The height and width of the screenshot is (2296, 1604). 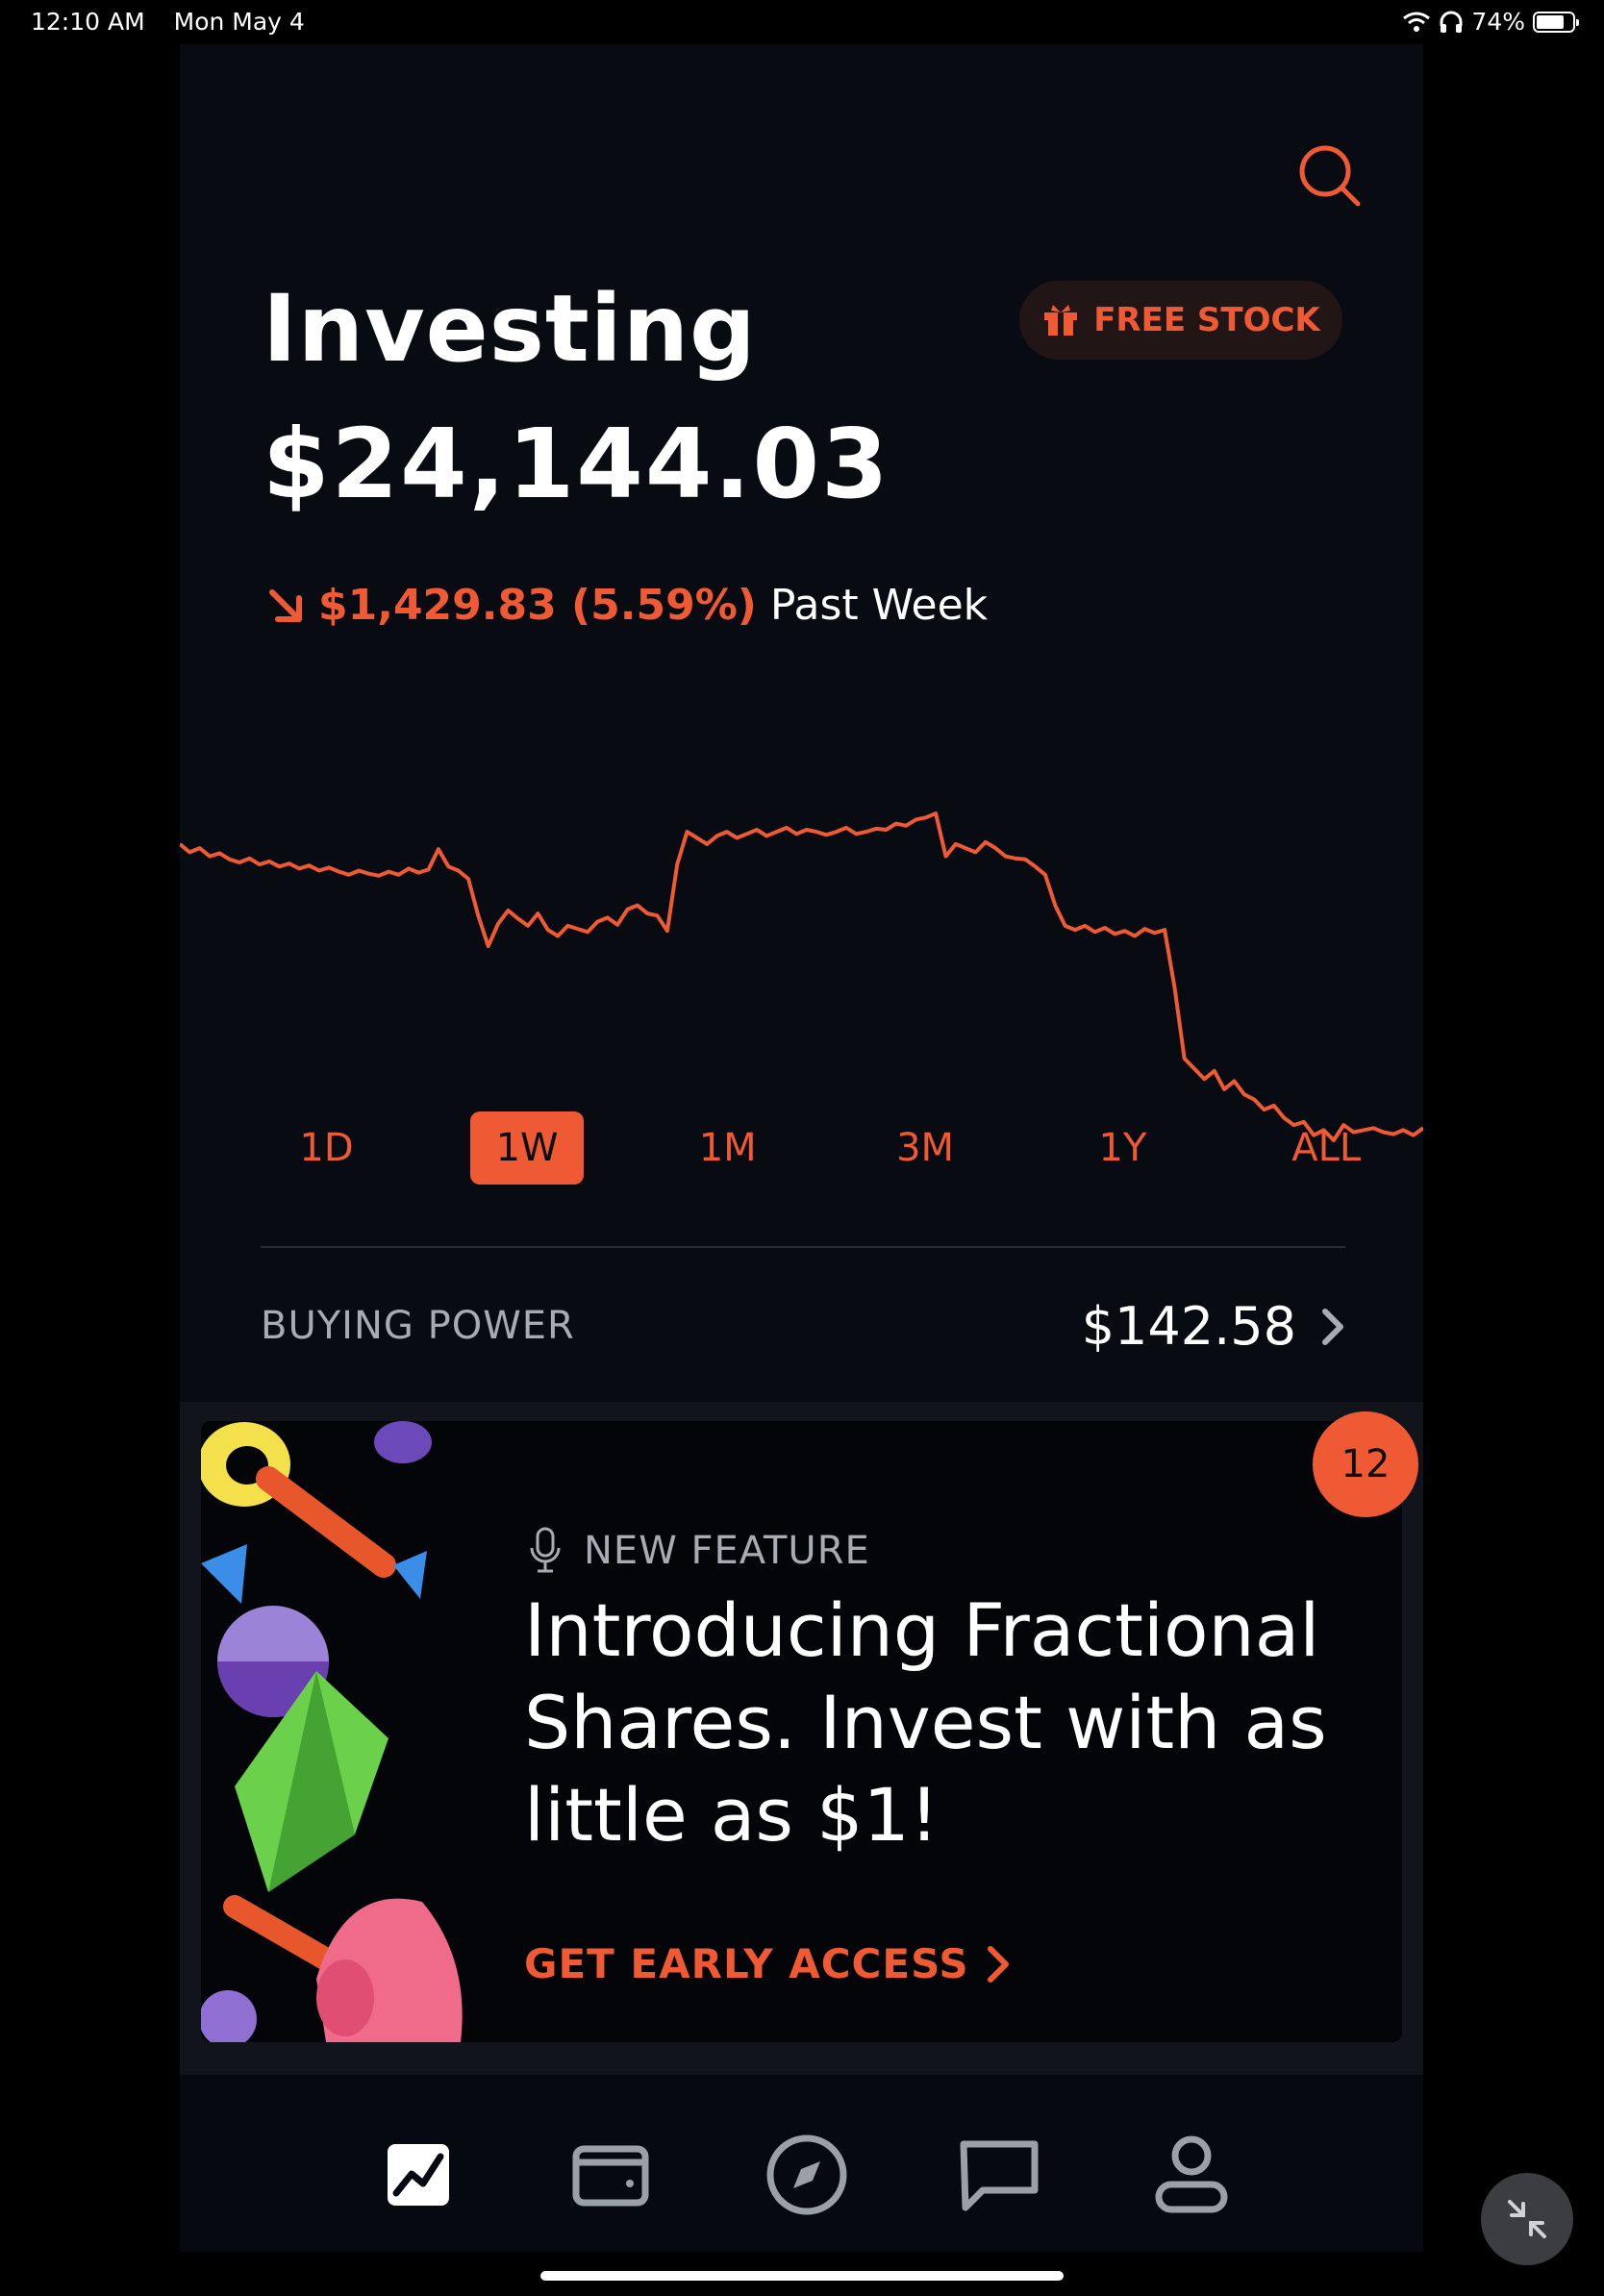 I want to click on collapse-arrows-icon, so click(x=1527, y=2219).